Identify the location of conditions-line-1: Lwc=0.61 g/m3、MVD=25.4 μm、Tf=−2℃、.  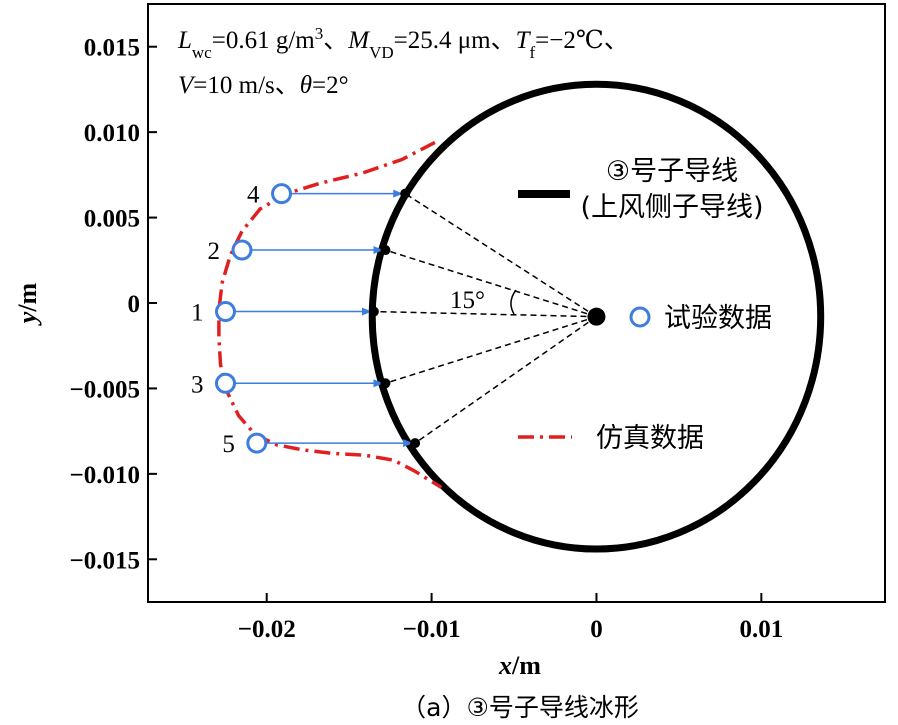
(403, 43).